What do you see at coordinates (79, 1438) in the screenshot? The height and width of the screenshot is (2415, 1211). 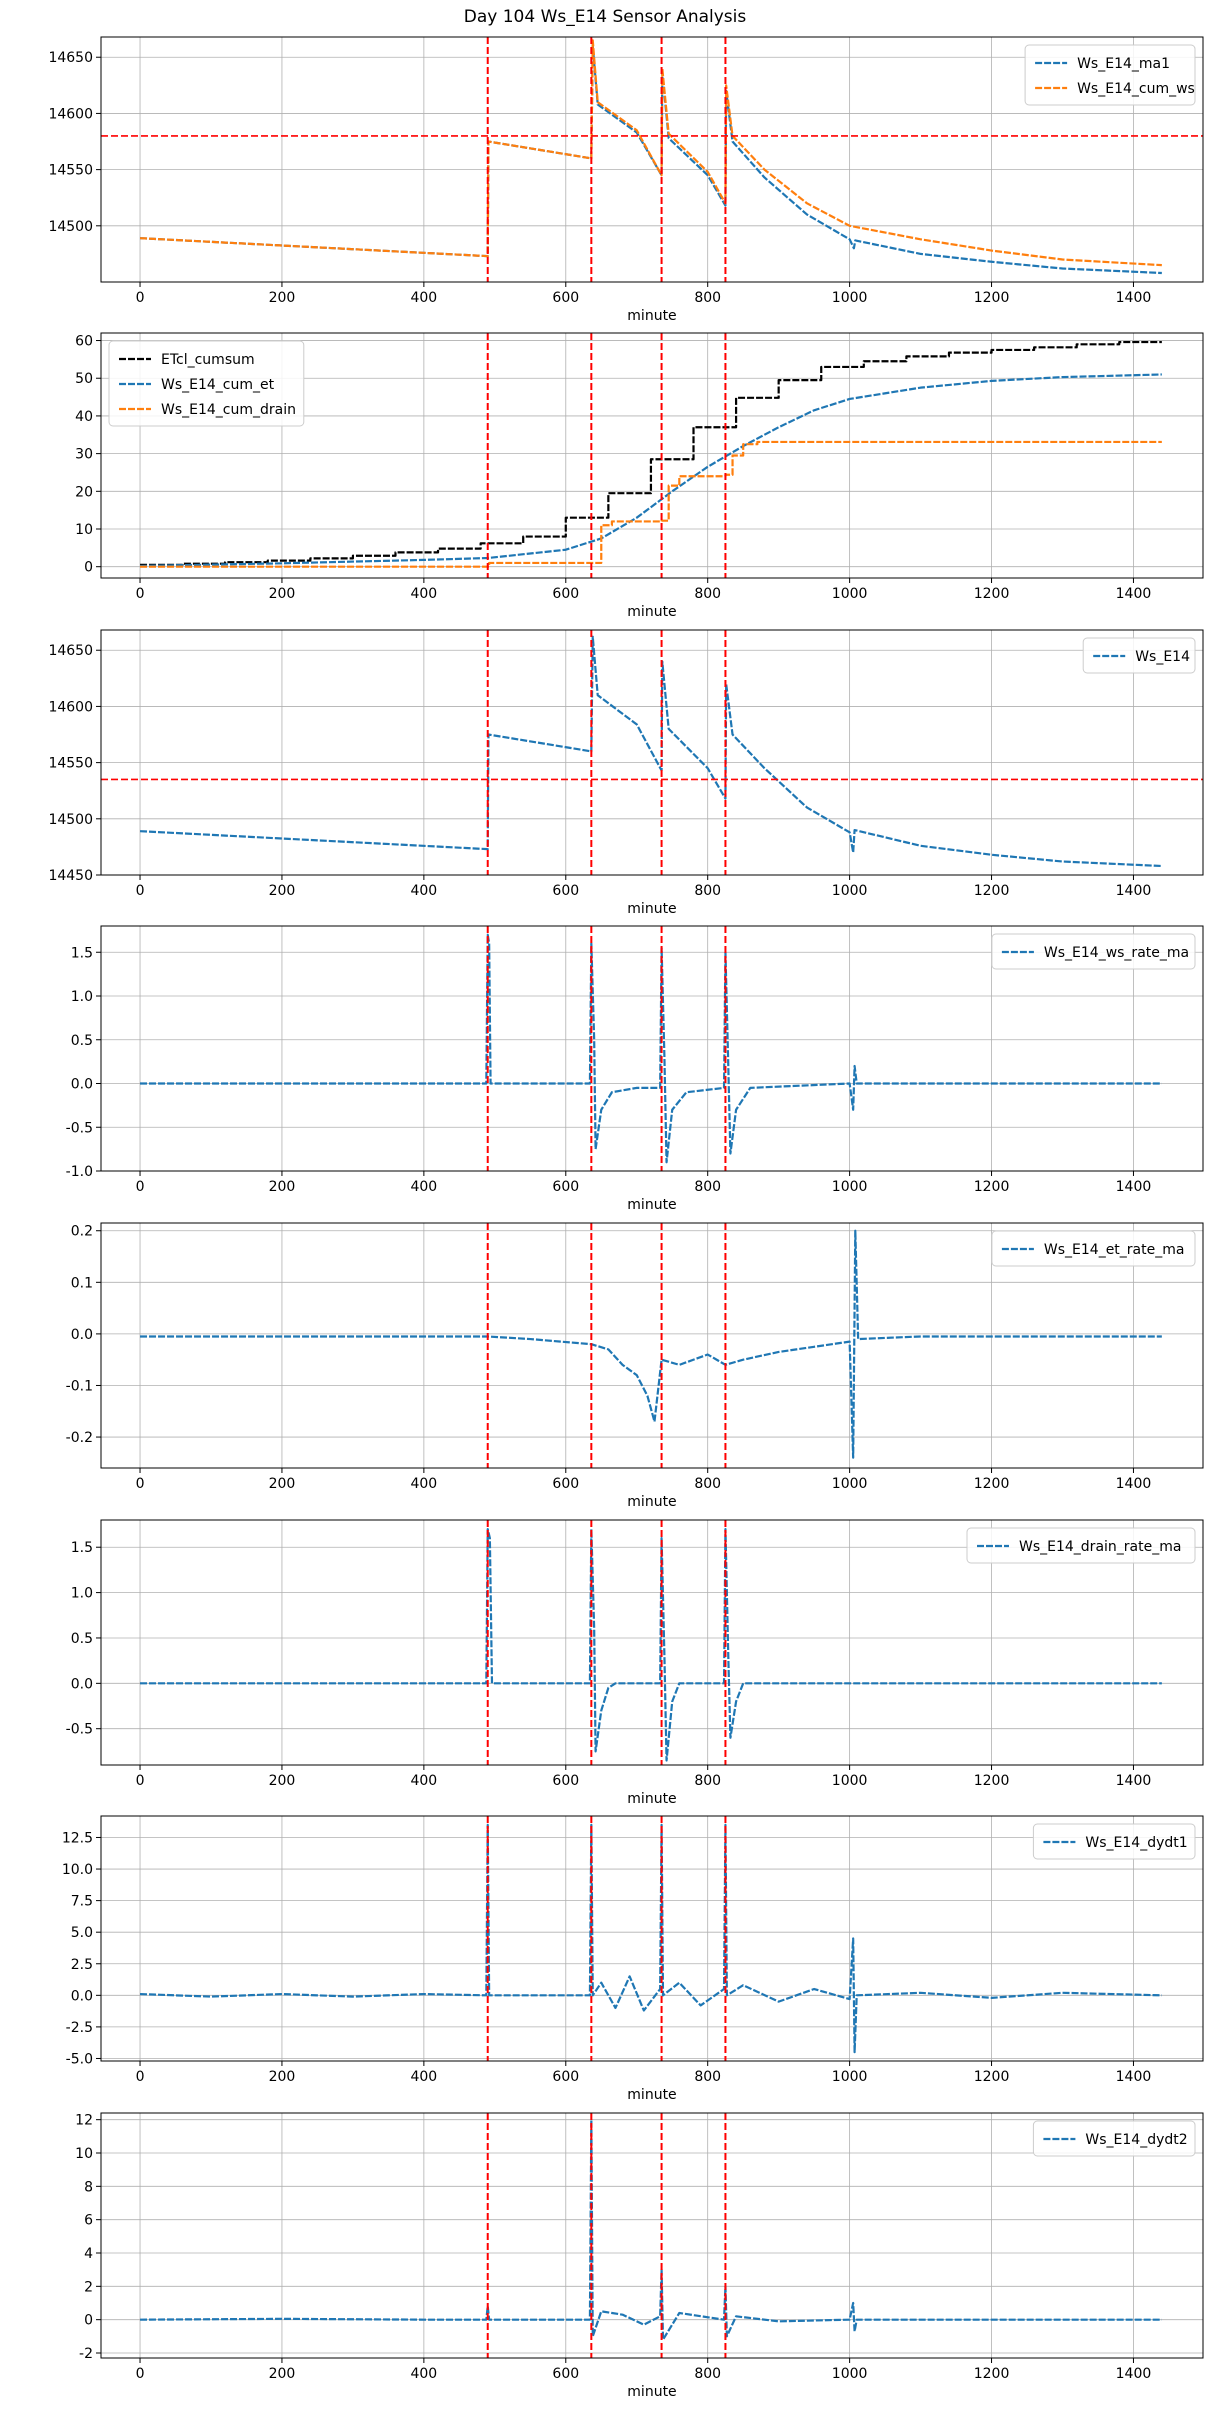 I see `y-tick-label: -0.2` at bounding box center [79, 1438].